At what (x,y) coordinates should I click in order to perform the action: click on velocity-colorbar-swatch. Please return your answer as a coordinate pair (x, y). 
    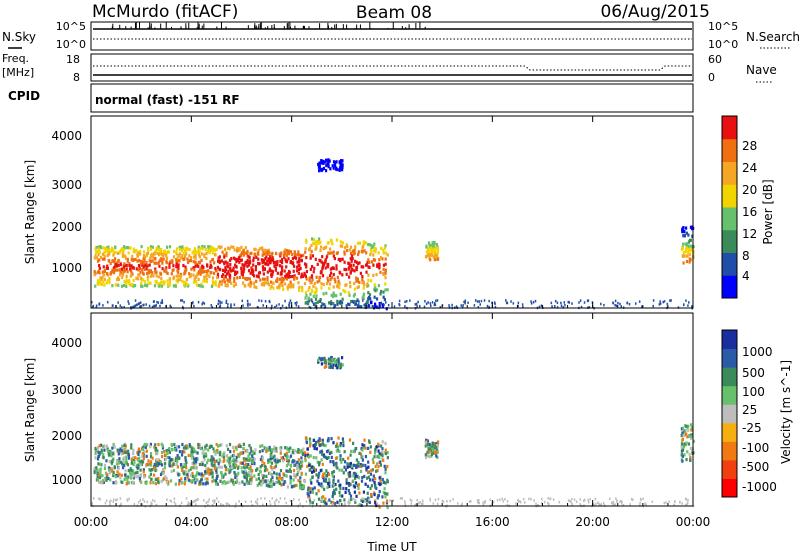
    Looking at the image, I should click on (729, 488).